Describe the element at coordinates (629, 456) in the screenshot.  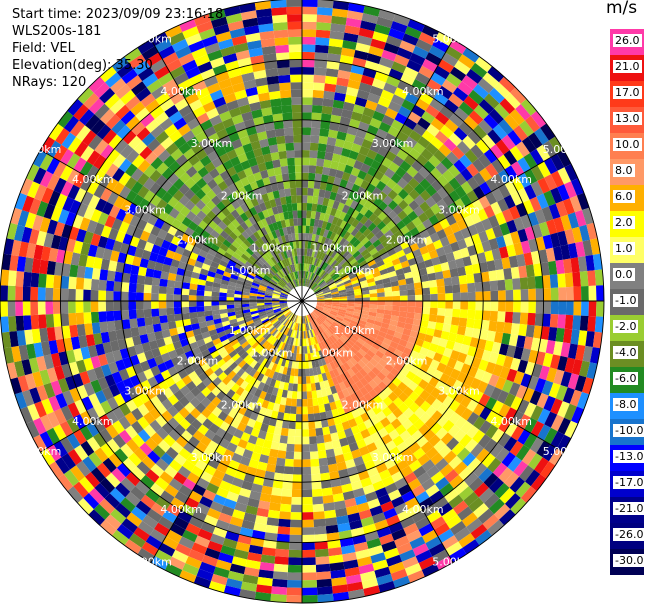
I see `colorbar-tick-label: -13.0` at that location.